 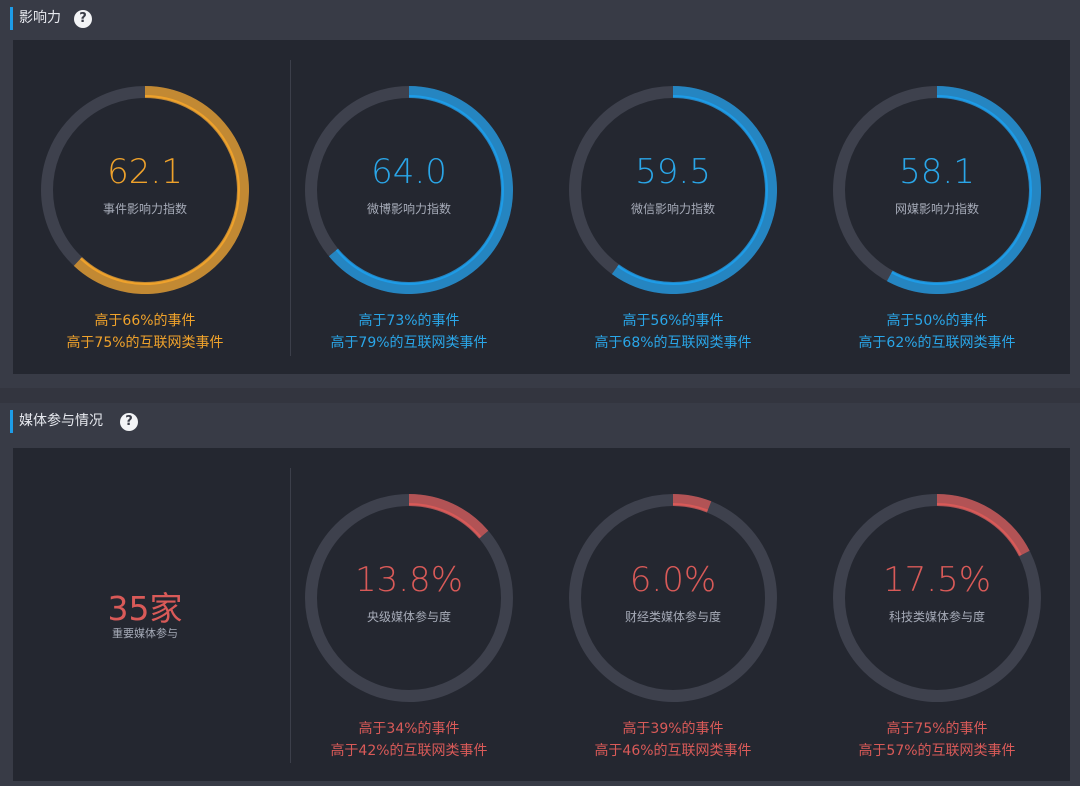 I want to click on gauge-percentile-events: 高于50%的事件, so click(x=937, y=321).